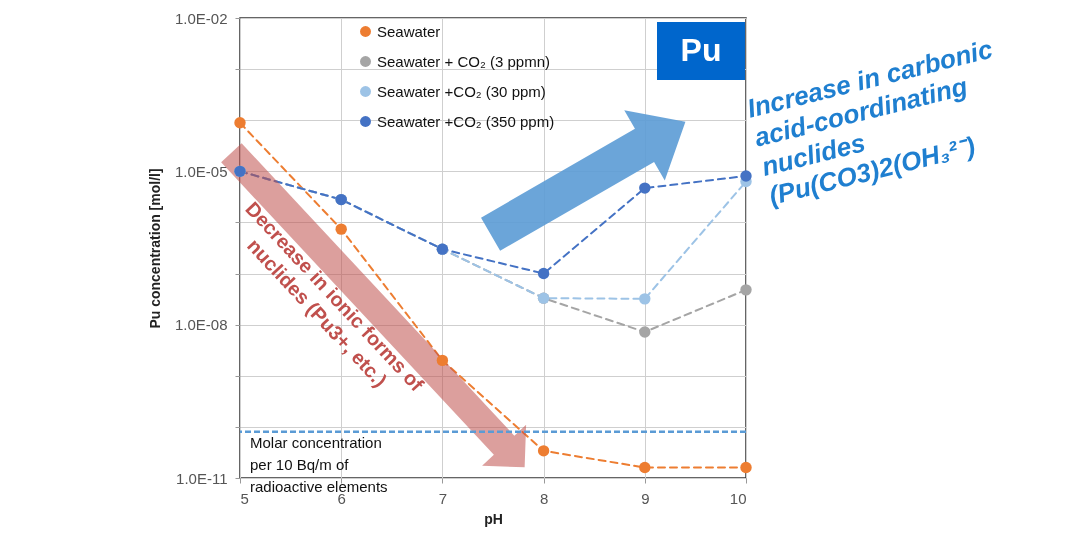 Image resolution: width=1091 pixels, height=533 pixels. I want to click on y-tick-label: 1.0E-05, so click(201, 171).